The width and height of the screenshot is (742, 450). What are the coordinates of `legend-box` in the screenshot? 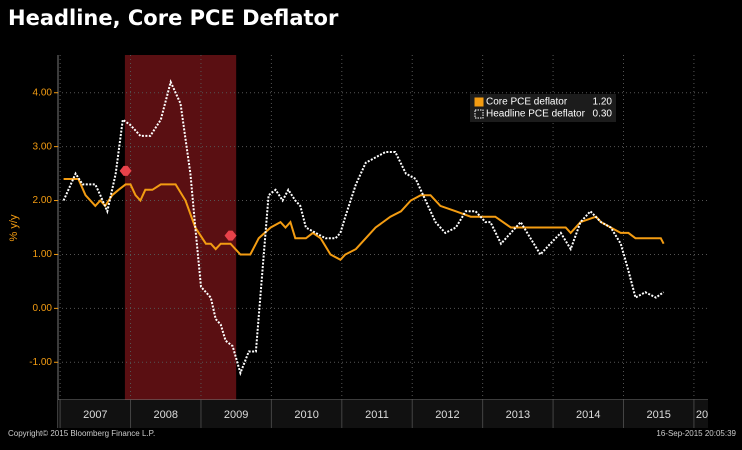 It's located at (543, 108).